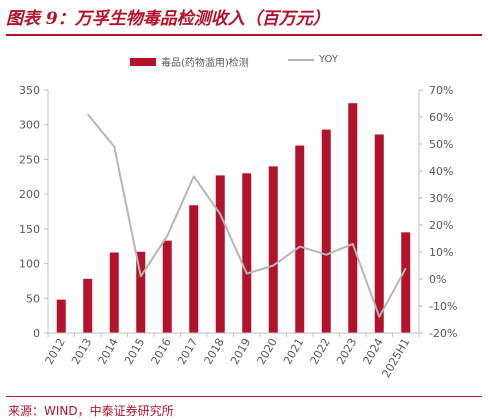 The height and width of the screenshot is (420, 488). I want to click on right-tick-label: -10%, so click(443, 306).